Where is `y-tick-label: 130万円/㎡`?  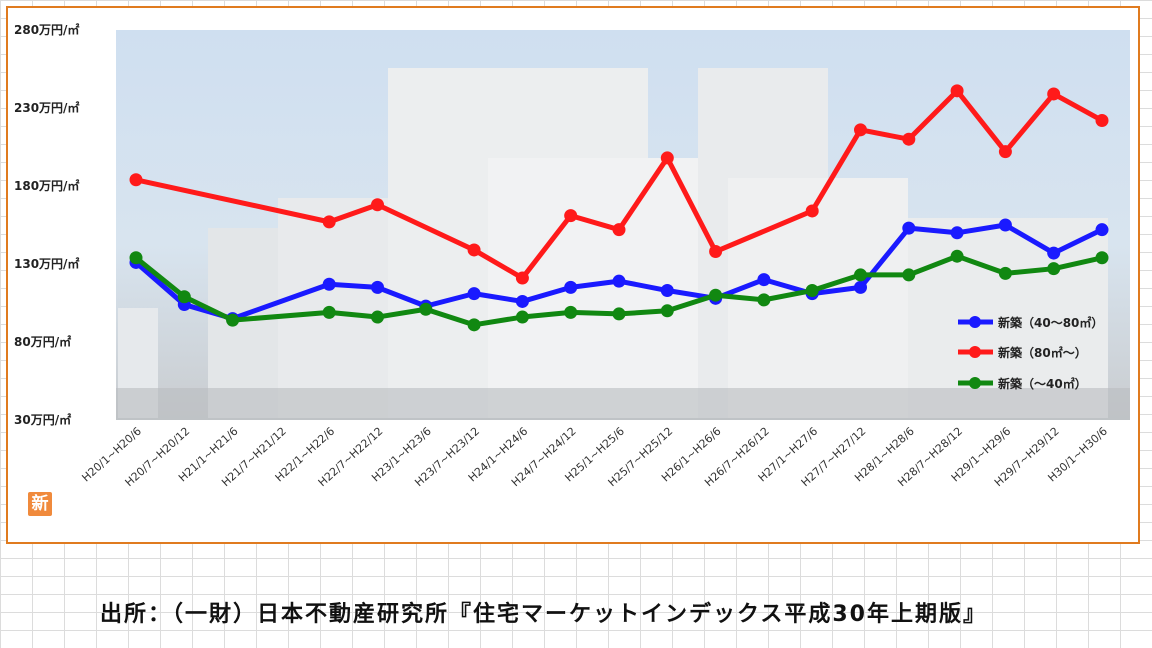
y-tick-label: 130万円/㎡ is located at coordinates (46, 263).